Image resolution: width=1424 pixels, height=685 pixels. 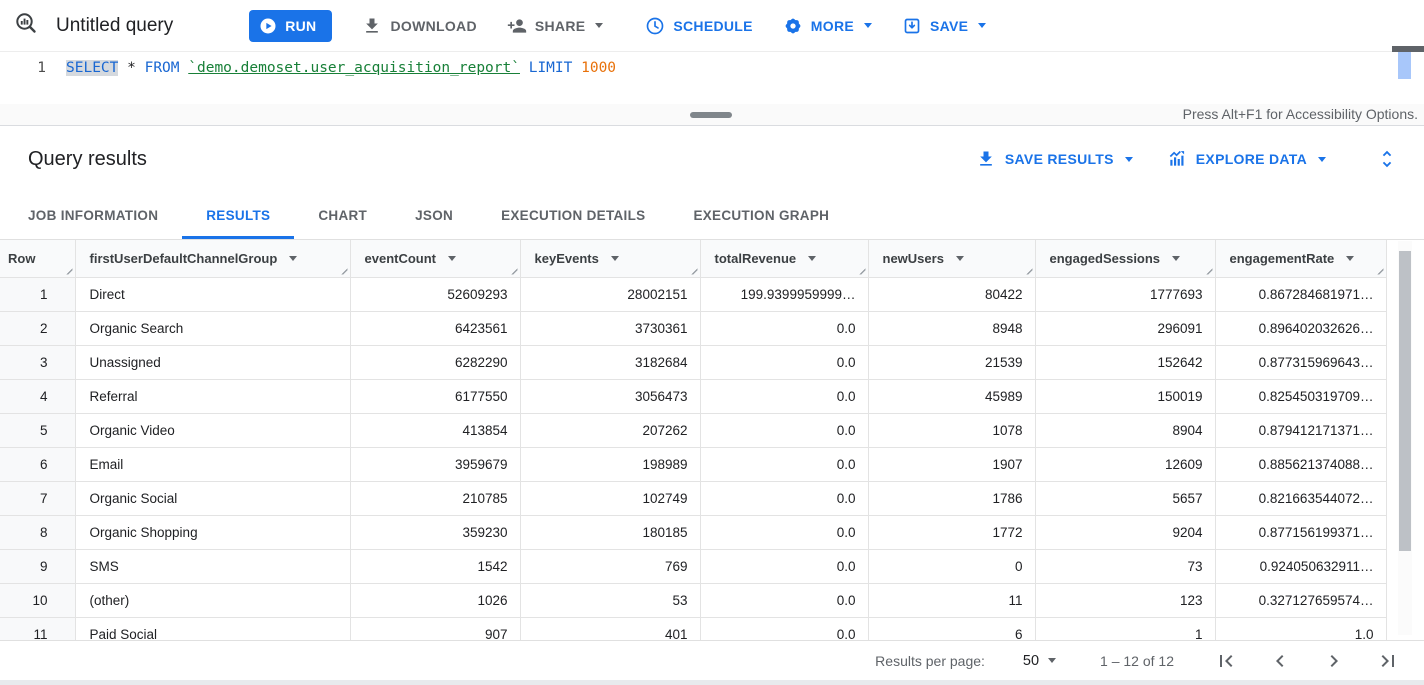 I want to click on table-scrollbar-track, so click(x=1405, y=438).